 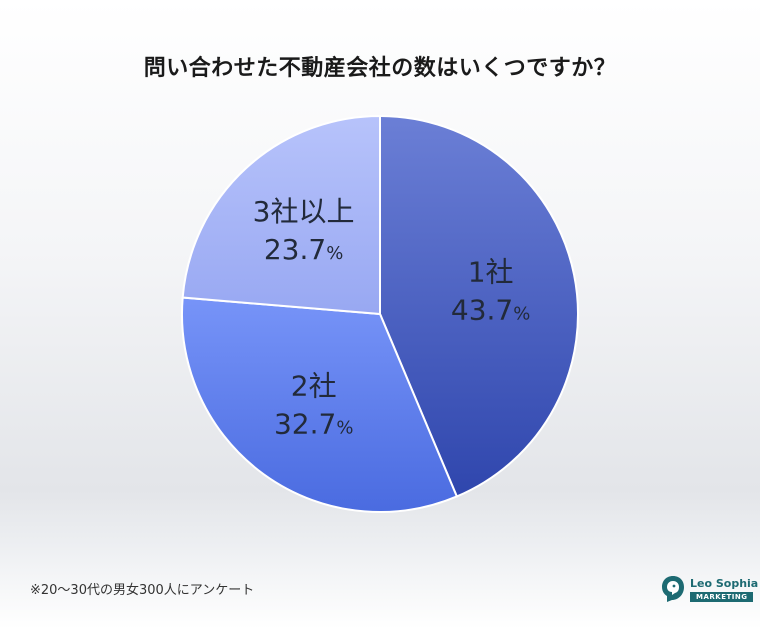 What do you see at coordinates (142, 590) in the screenshot?
I see `survey-footnote: ※20〜30代の男女300人にアンケート` at bounding box center [142, 590].